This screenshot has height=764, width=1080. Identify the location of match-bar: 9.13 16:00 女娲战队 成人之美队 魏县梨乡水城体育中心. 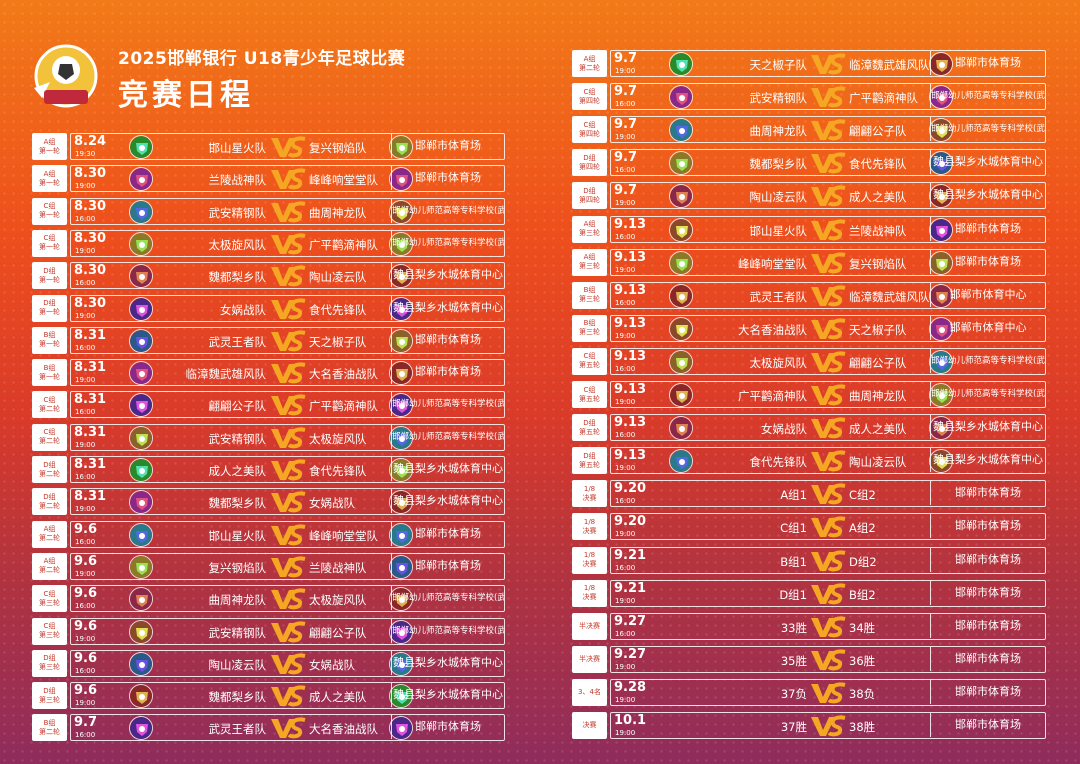
(828, 428).